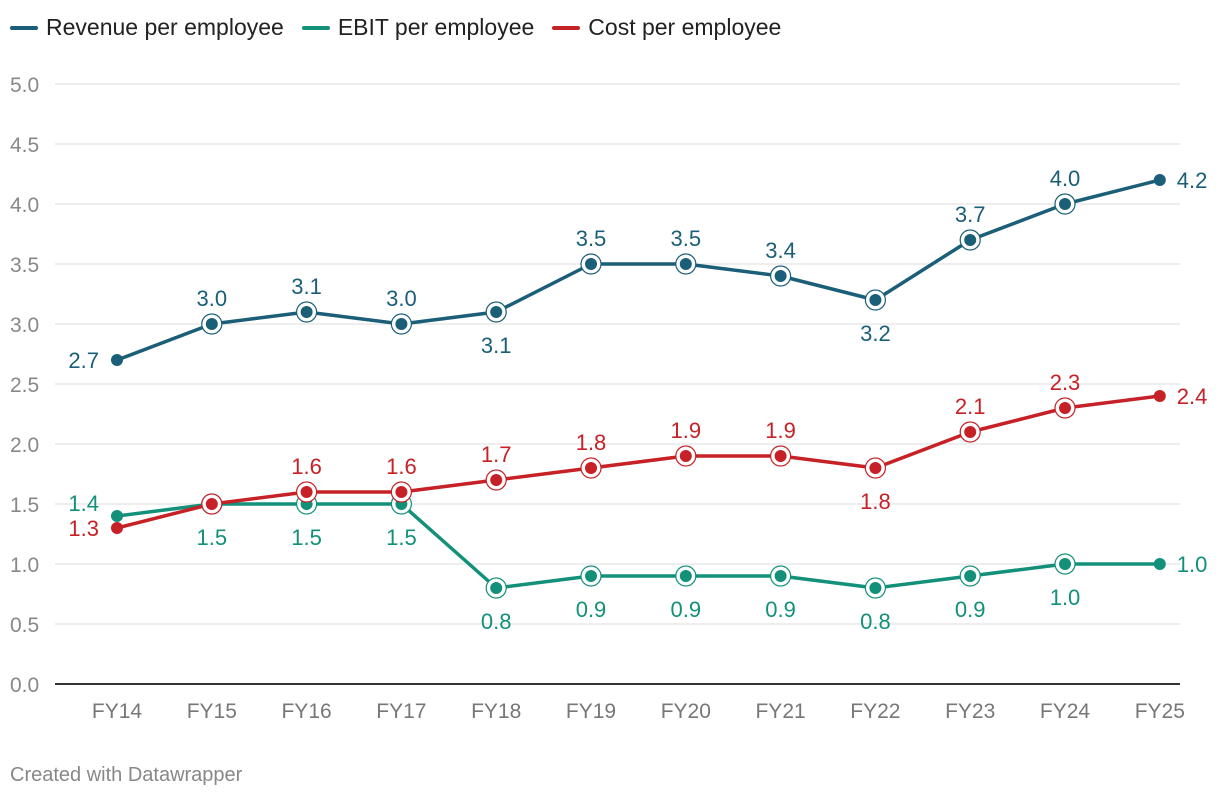  What do you see at coordinates (780, 711) in the screenshot?
I see `x-tick-label: FY21` at bounding box center [780, 711].